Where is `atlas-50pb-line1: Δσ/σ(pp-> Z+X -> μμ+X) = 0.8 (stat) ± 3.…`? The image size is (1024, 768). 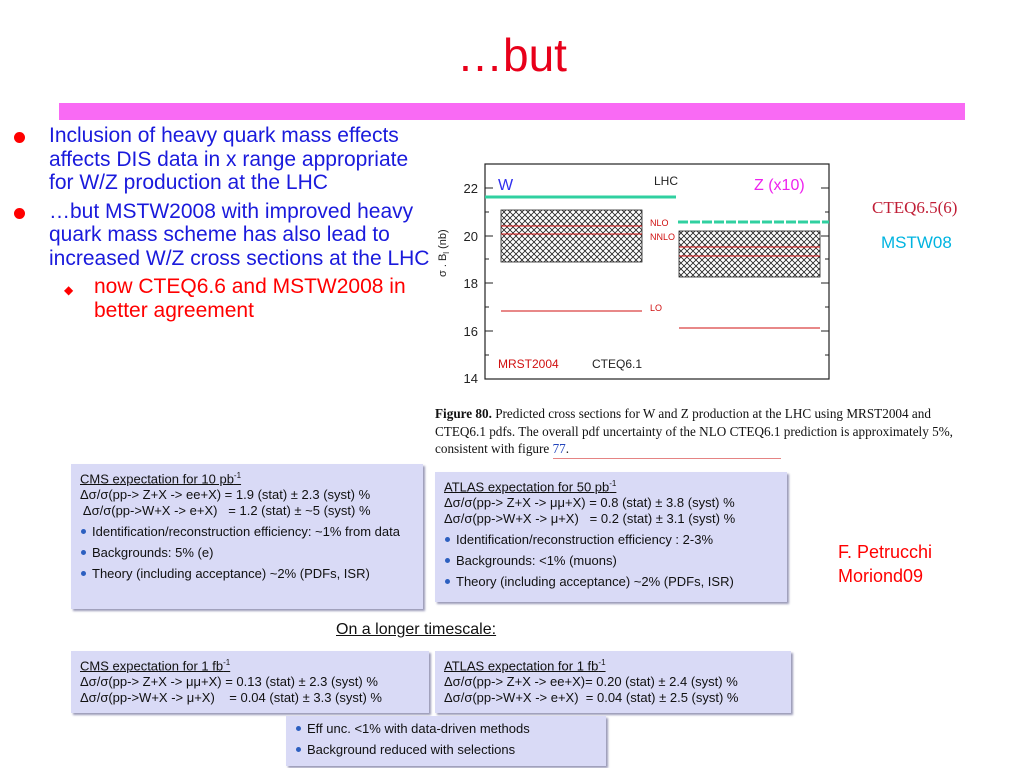
atlas-50pb-line1: Δσ/σ(pp-> Z+X -> μμ+X) = 0.8 (stat) ± 3.… is located at coordinates (589, 503).